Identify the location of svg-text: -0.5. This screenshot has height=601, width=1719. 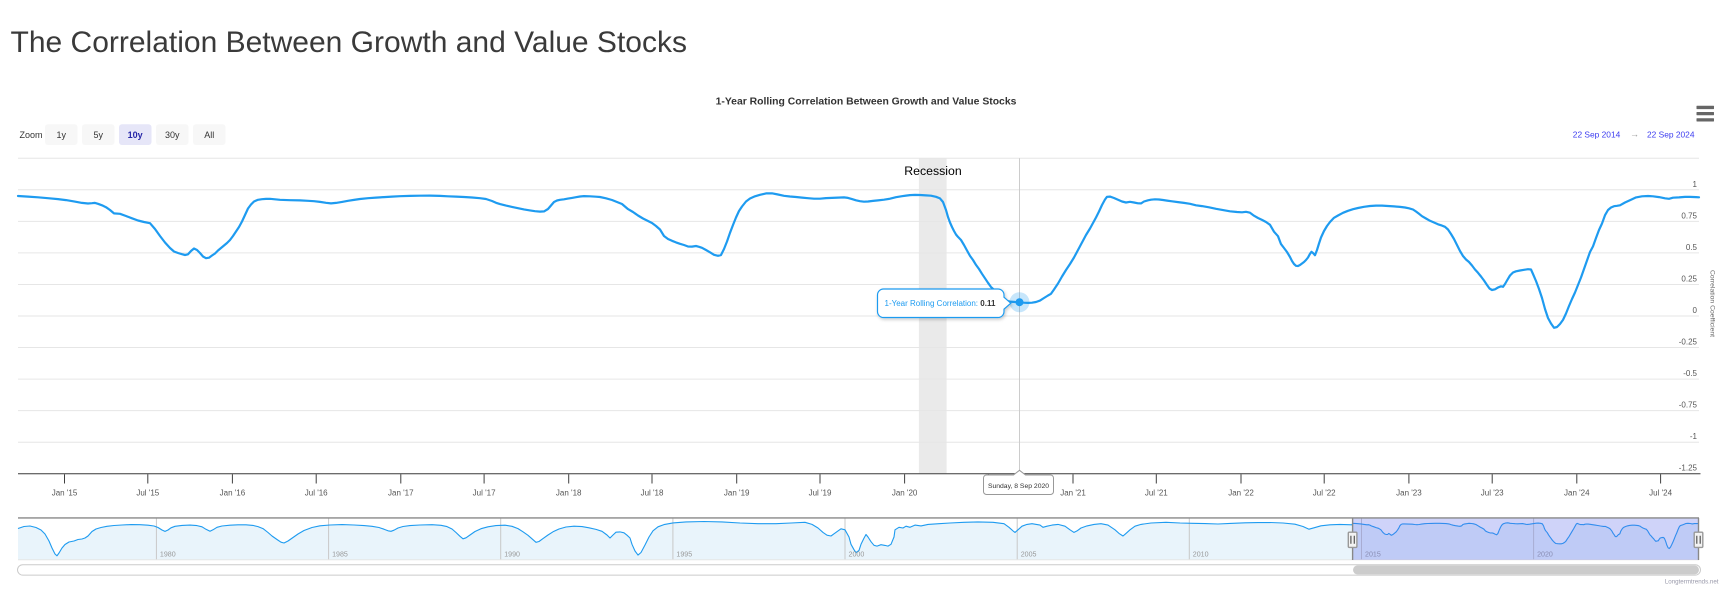
(1690, 373).